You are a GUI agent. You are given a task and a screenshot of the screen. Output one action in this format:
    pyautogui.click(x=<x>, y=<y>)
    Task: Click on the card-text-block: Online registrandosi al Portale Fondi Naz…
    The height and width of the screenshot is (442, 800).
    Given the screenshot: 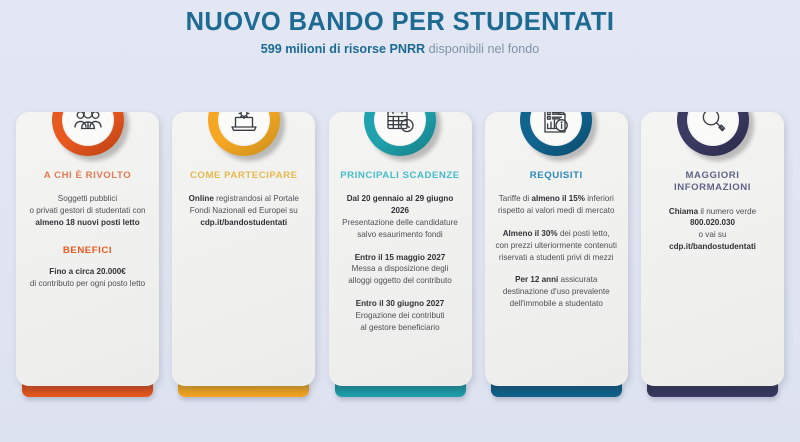 What is the action you would take?
    pyautogui.click(x=243, y=210)
    